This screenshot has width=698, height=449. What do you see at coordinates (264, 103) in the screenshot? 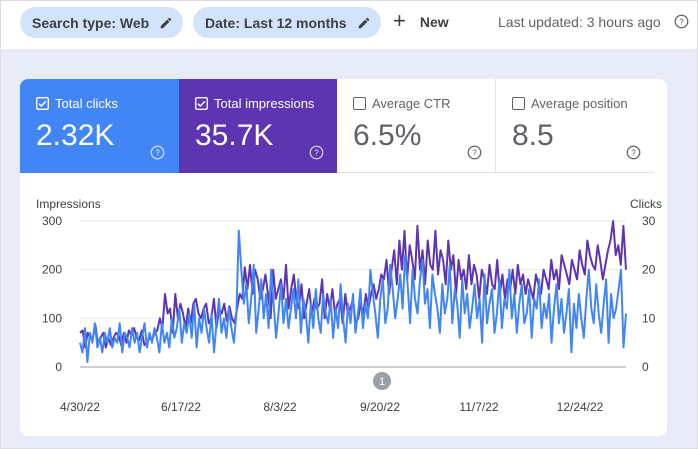
I see `metric-label: Total impressions` at bounding box center [264, 103].